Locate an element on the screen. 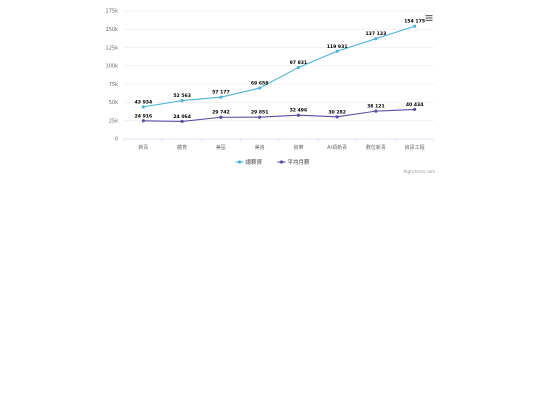 The height and width of the screenshot is (409, 540). y-tick-label: 125k is located at coordinates (112, 48).